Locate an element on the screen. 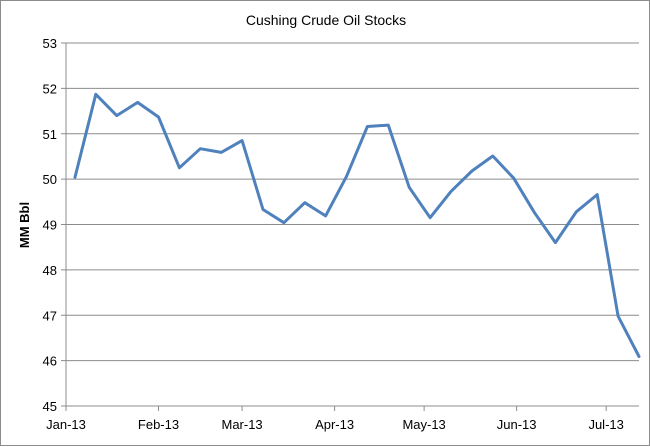 Image resolution: width=650 pixels, height=447 pixels. x-tick-label: May-13 is located at coordinates (423, 424).